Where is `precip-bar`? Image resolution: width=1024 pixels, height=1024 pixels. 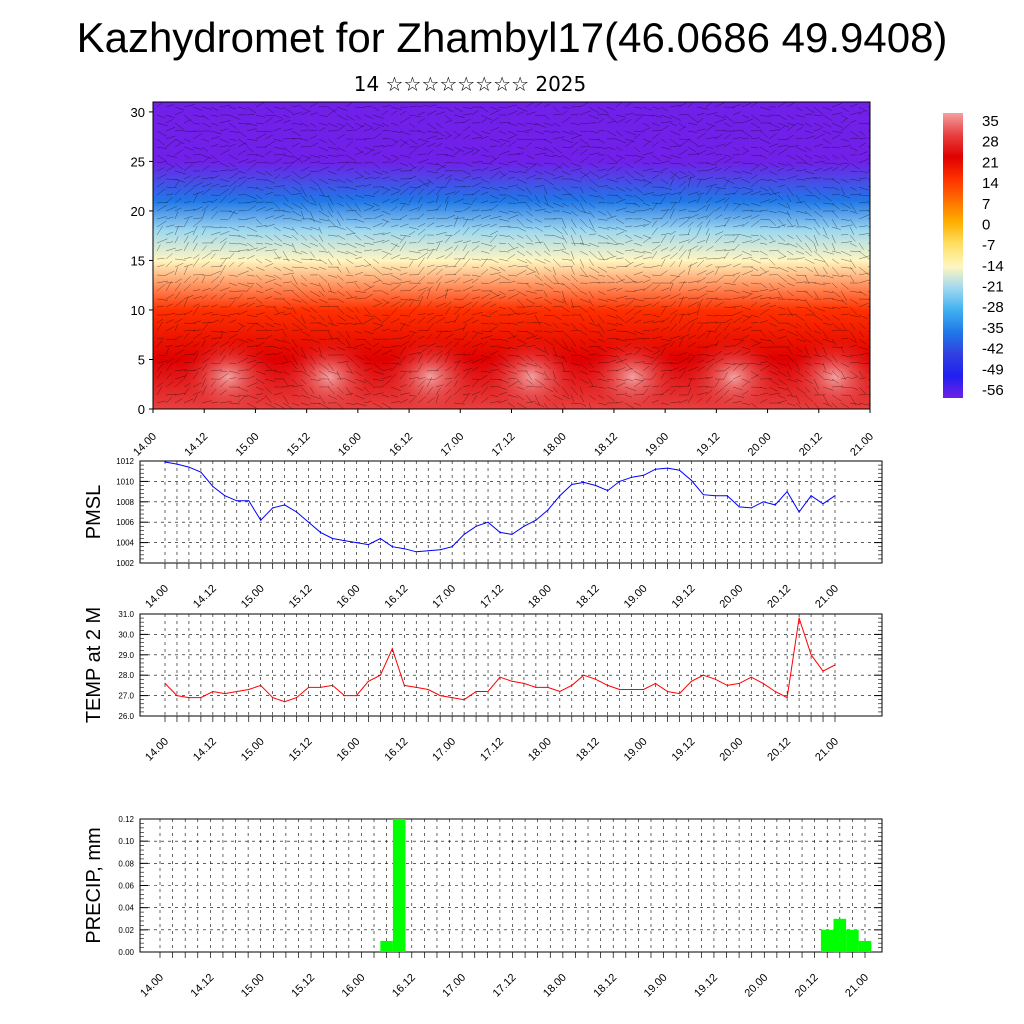
precip-bar is located at coordinates (852, 940).